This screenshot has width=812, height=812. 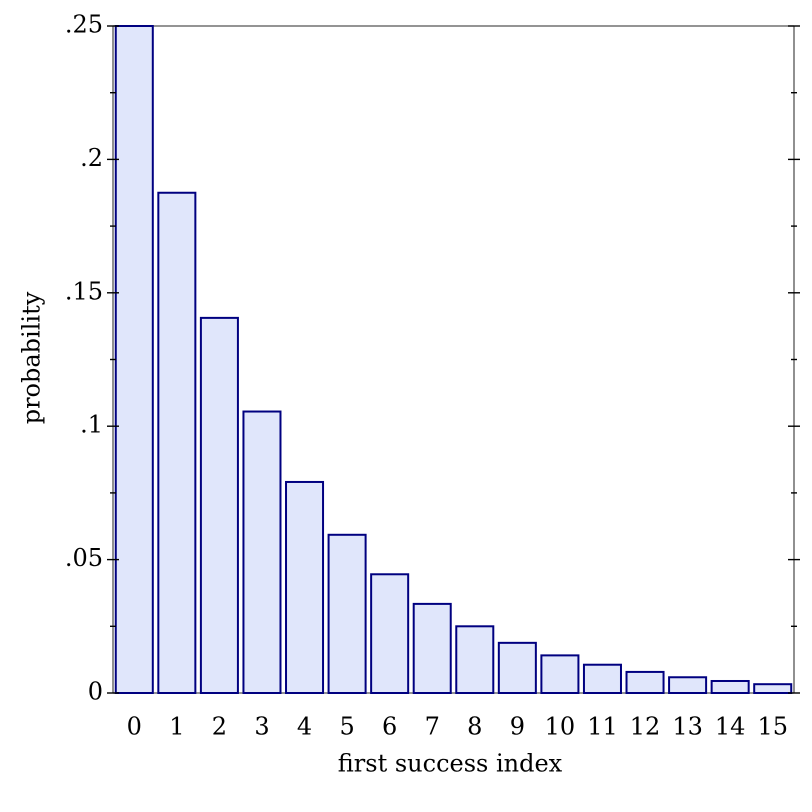 I want to click on x-tick-label: 6, so click(x=389, y=727).